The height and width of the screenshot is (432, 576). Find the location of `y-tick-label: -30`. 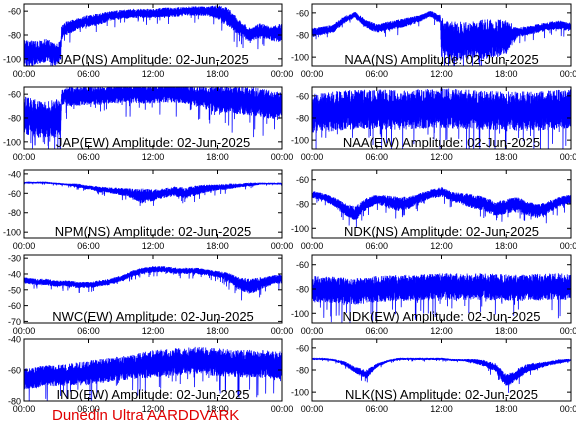

y-tick-label: -30 is located at coordinates (14, 259).